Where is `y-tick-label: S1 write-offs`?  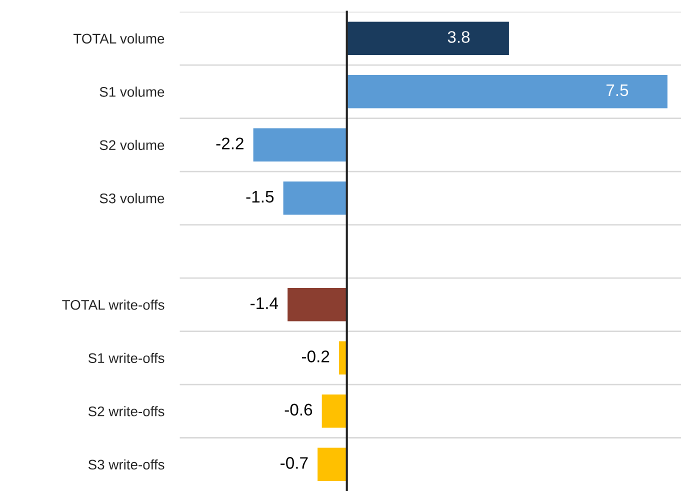 y-tick-label: S1 write-offs is located at coordinates (126, 358).